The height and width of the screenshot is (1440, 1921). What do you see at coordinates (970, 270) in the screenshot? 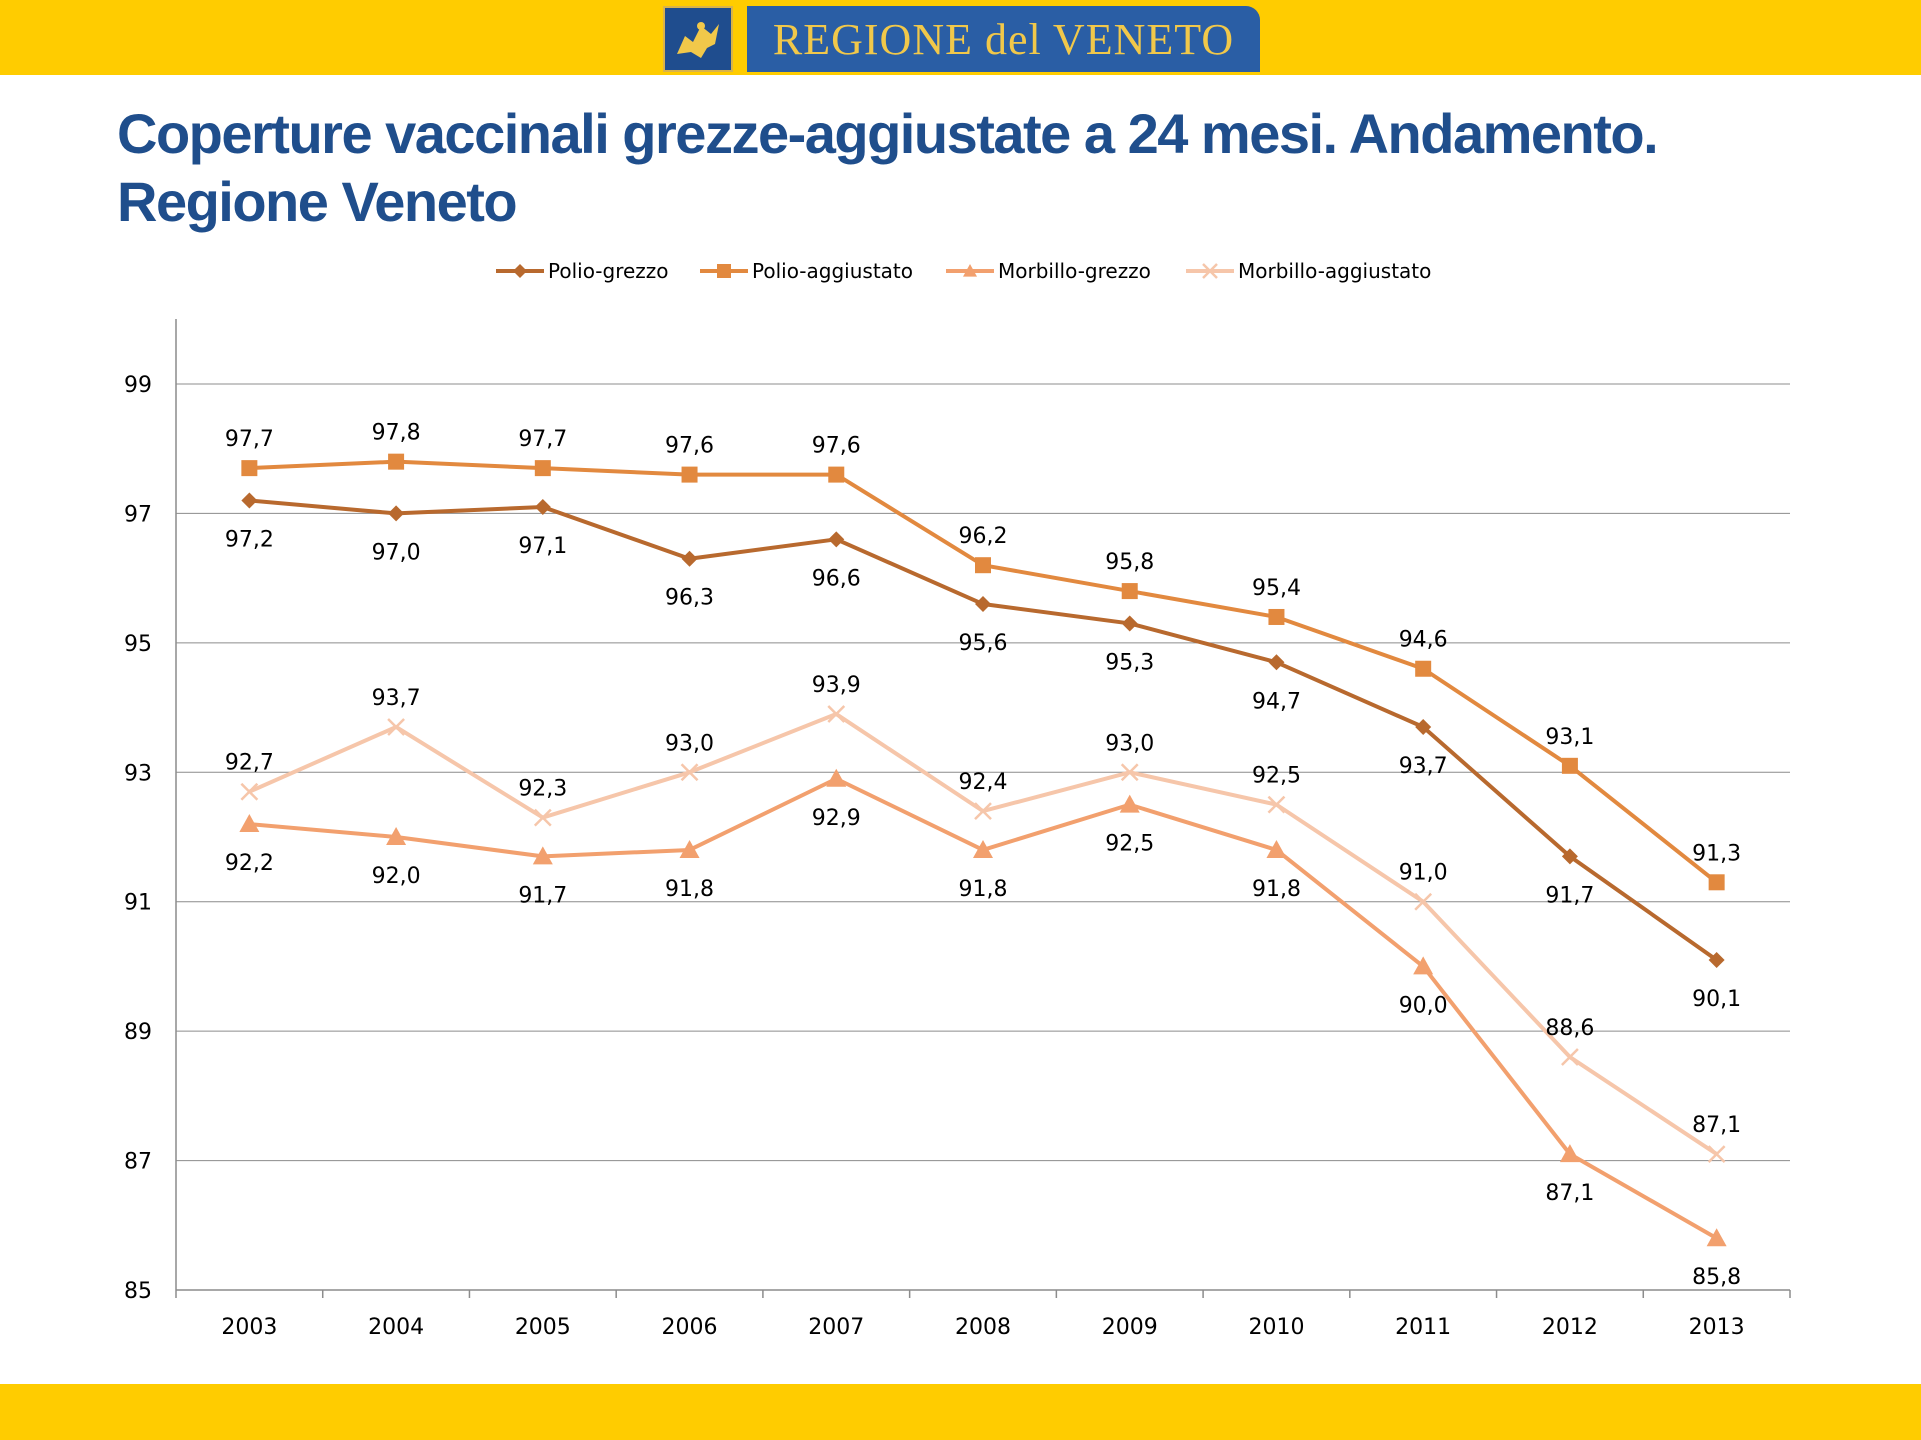
I see `legend-marker-morbillo-grezzo` at bounding box center [970, 270].